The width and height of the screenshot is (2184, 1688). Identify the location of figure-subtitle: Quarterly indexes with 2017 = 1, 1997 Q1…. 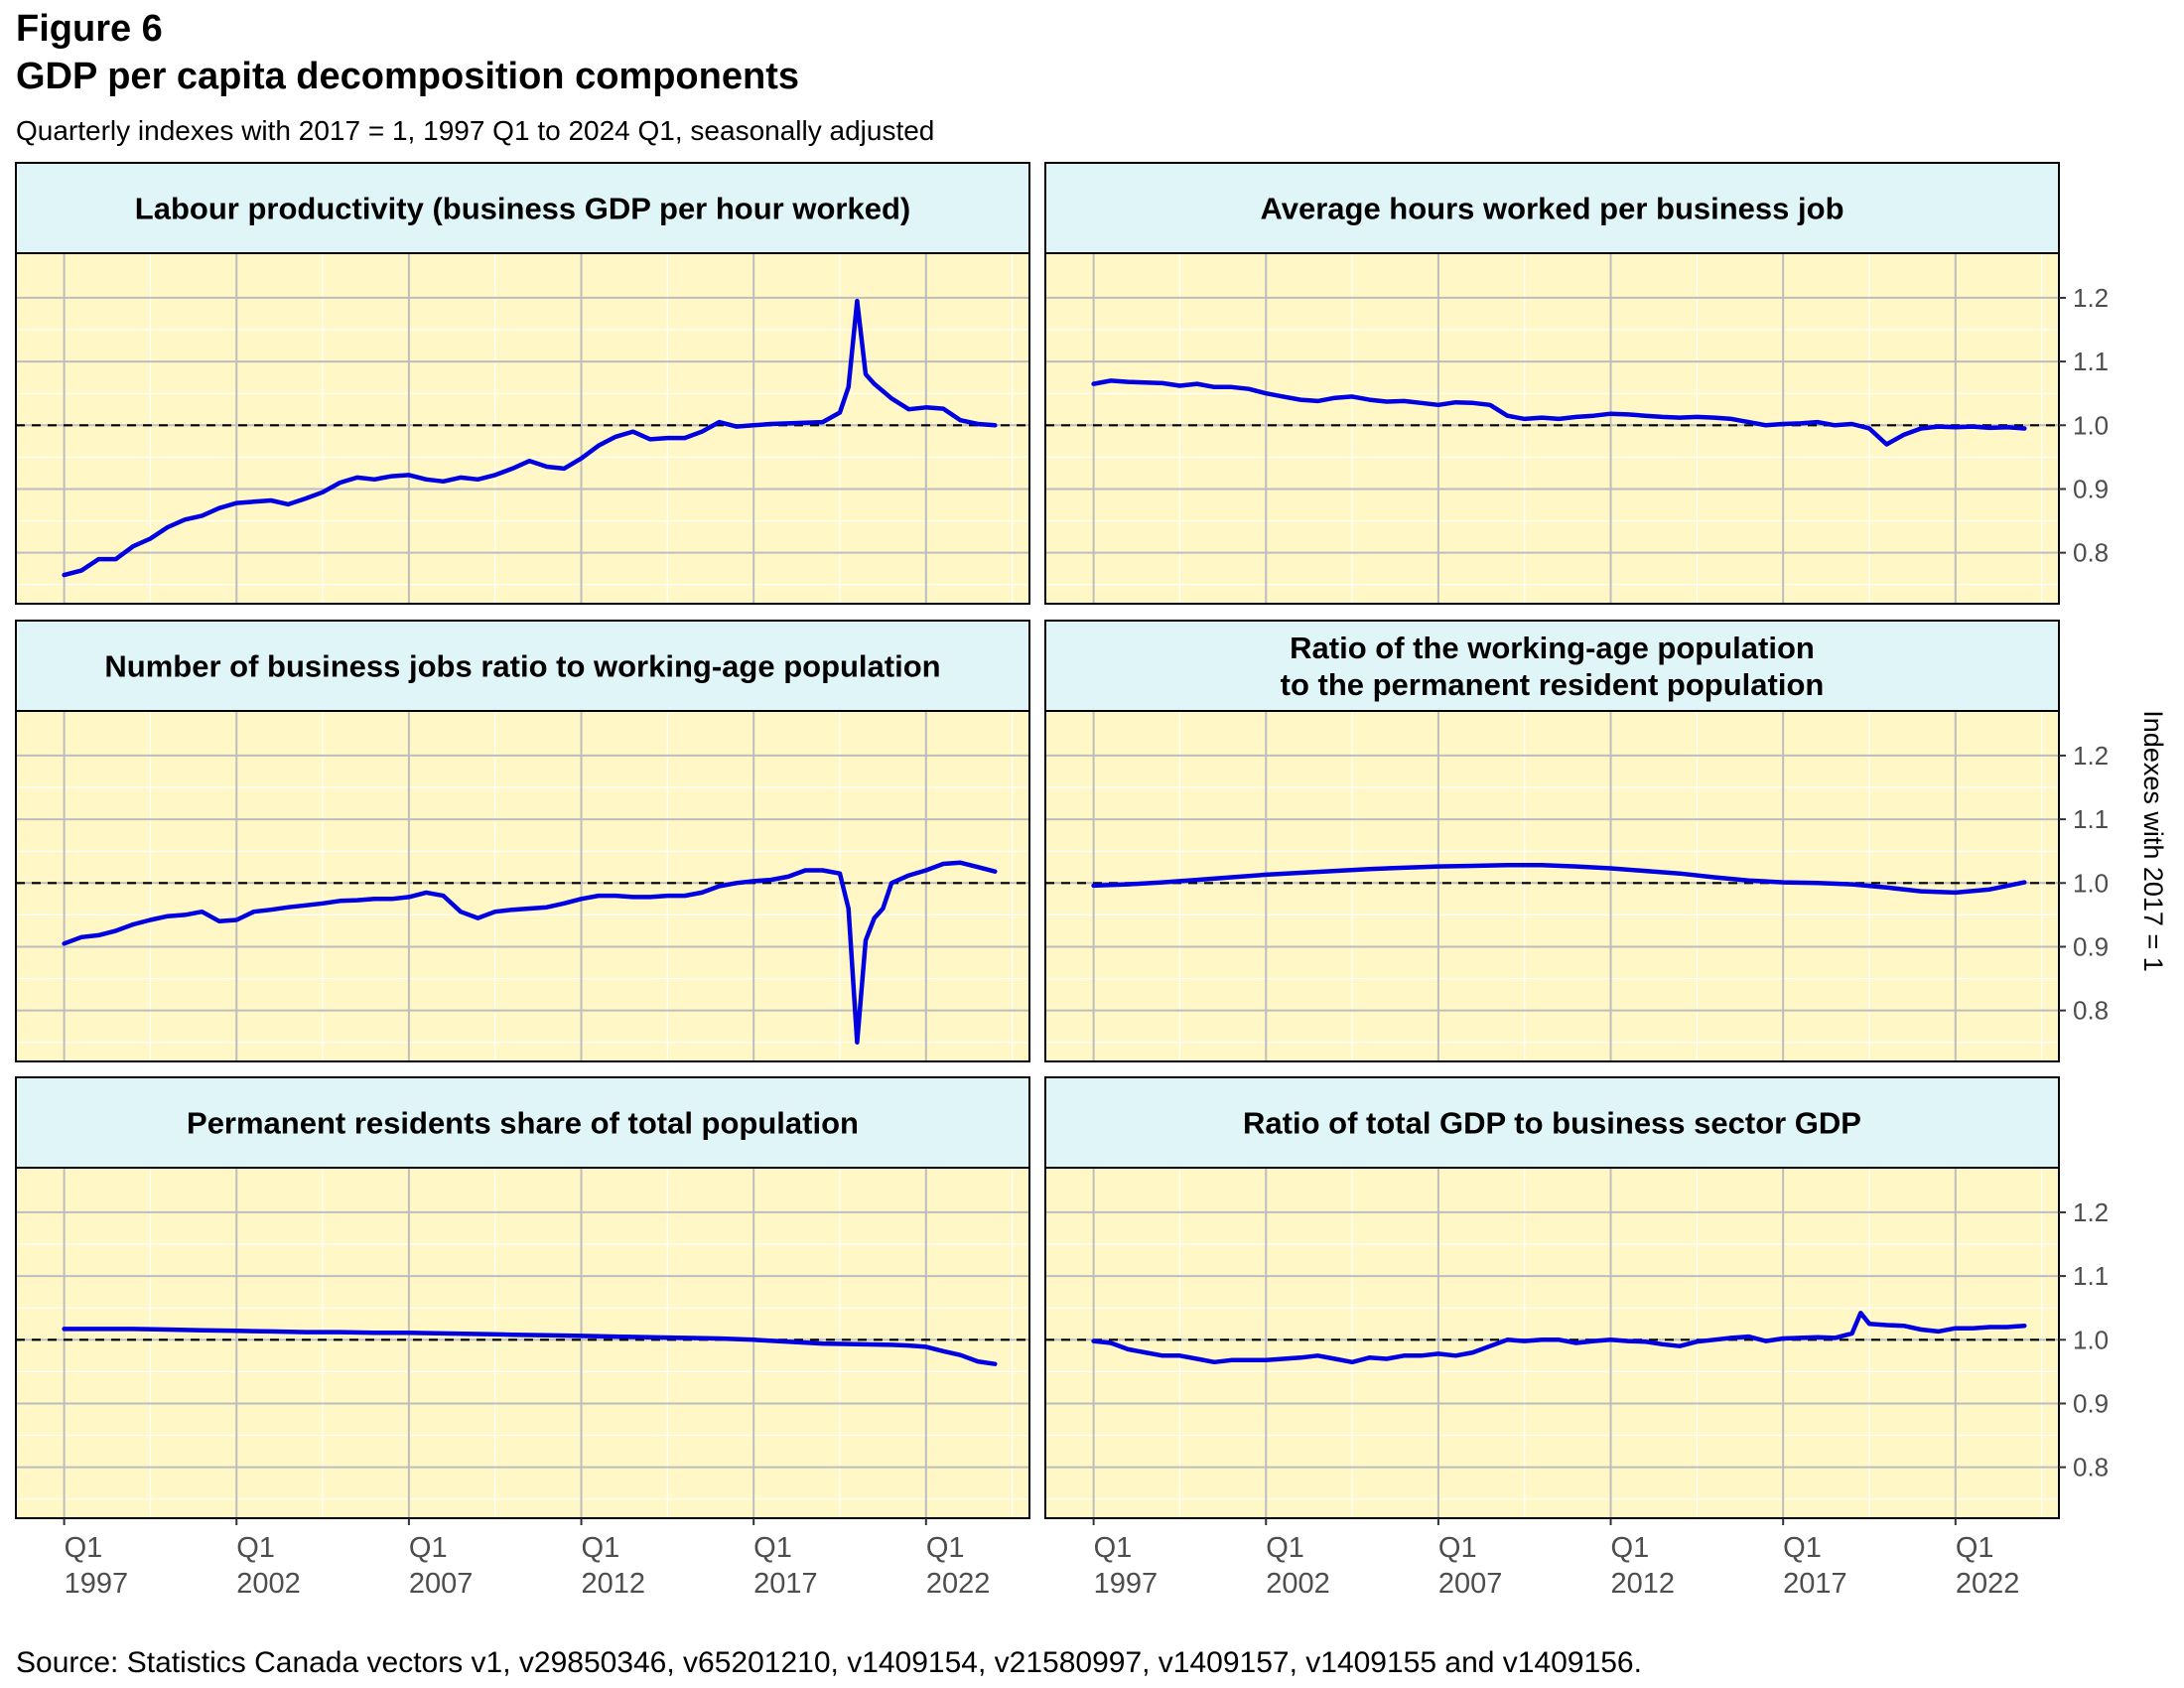
(475, 130).